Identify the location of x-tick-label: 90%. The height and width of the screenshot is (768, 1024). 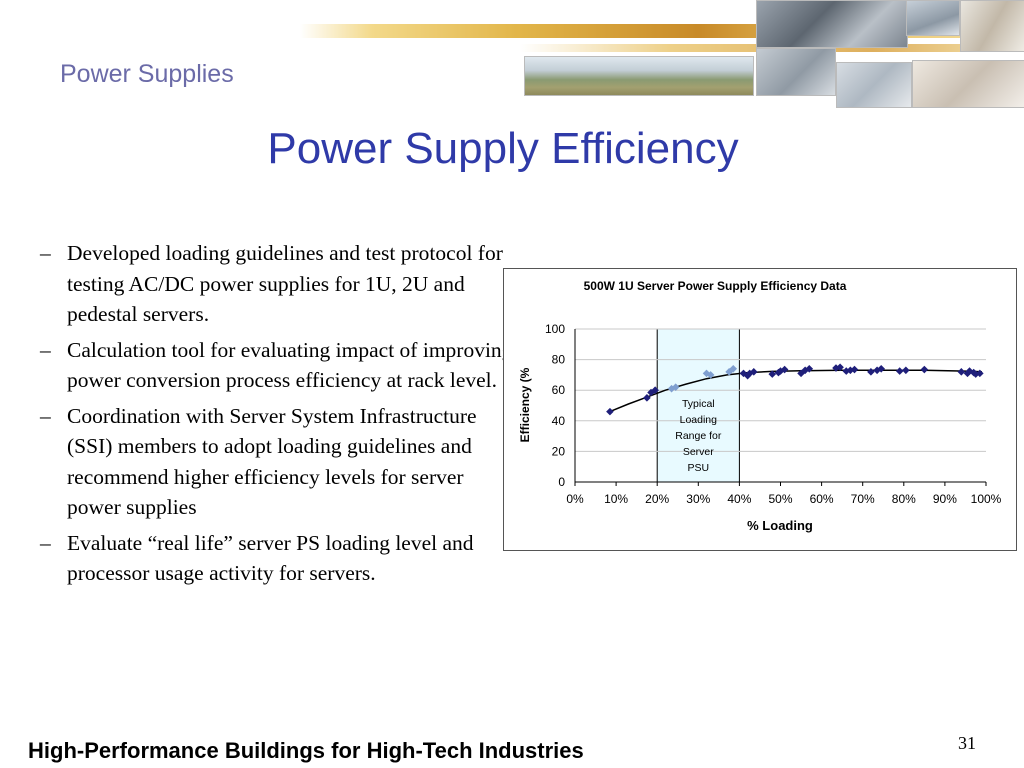
(945, 499).